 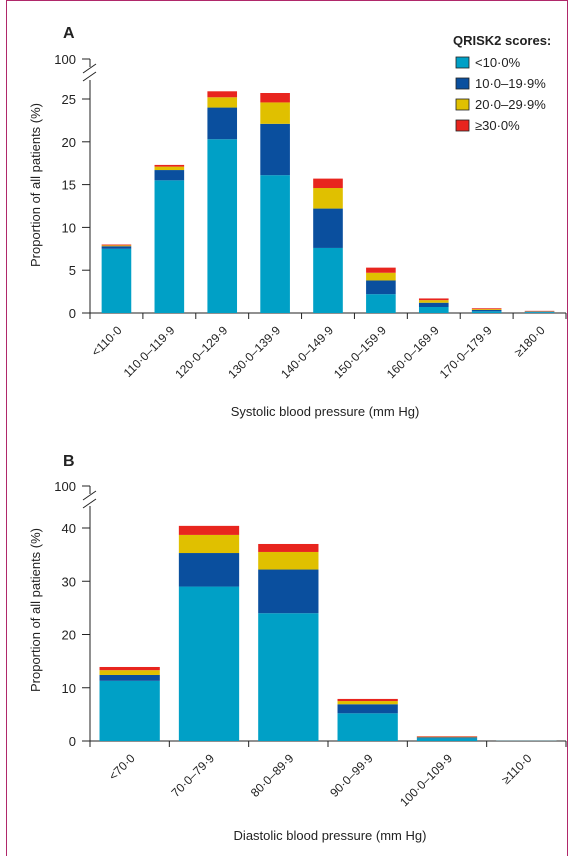 What do you see at coordinates (466, 352) in the screenshot?
I see `x-tick-label: 170·0–179·9` at bounding box center [466, 352].